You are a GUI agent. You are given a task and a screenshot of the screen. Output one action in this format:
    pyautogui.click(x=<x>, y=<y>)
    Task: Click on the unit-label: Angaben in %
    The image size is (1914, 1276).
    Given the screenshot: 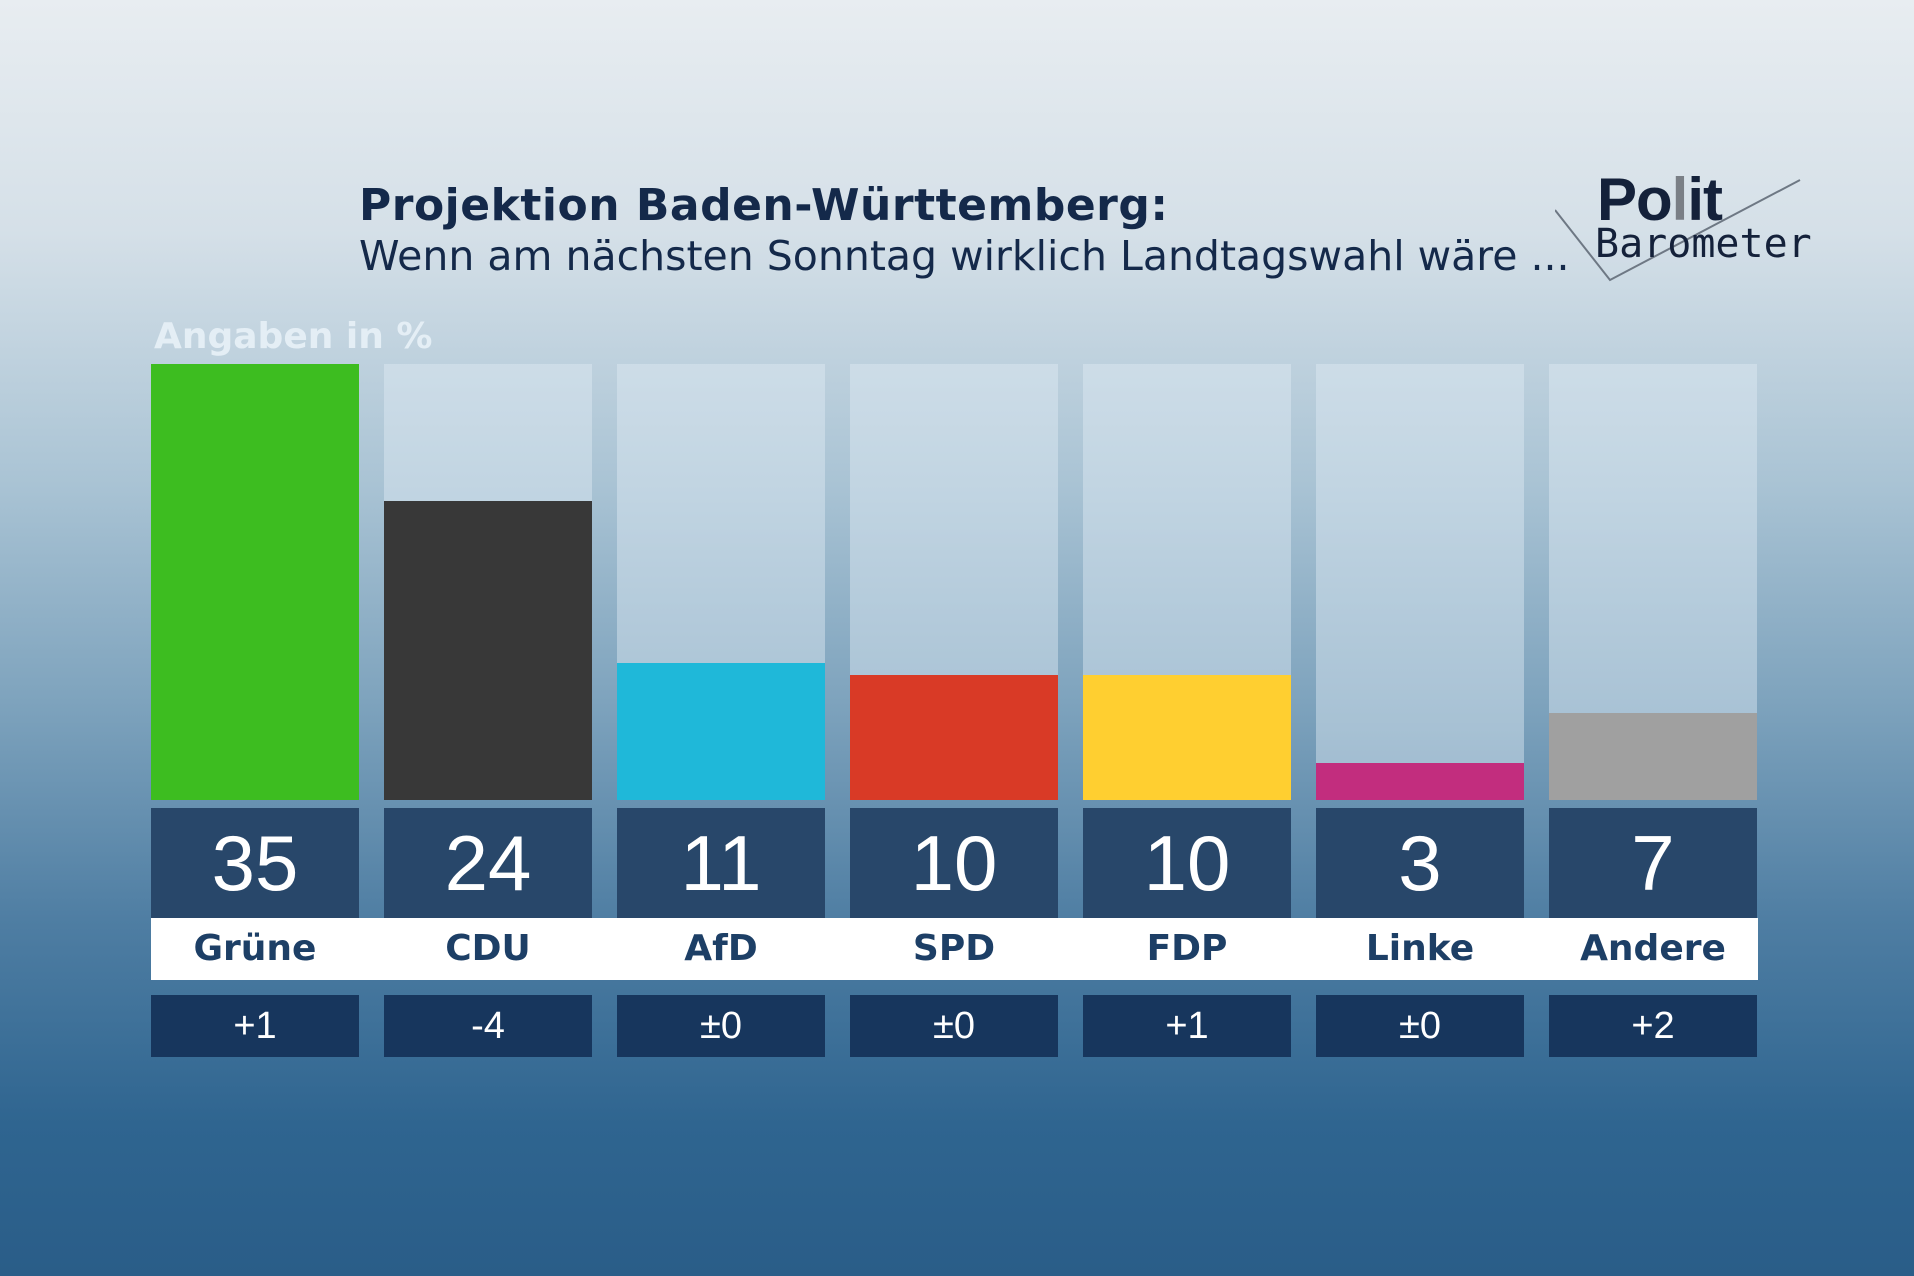 What is the action you would take?
    pyautogui.click(x=293, y=336)
    